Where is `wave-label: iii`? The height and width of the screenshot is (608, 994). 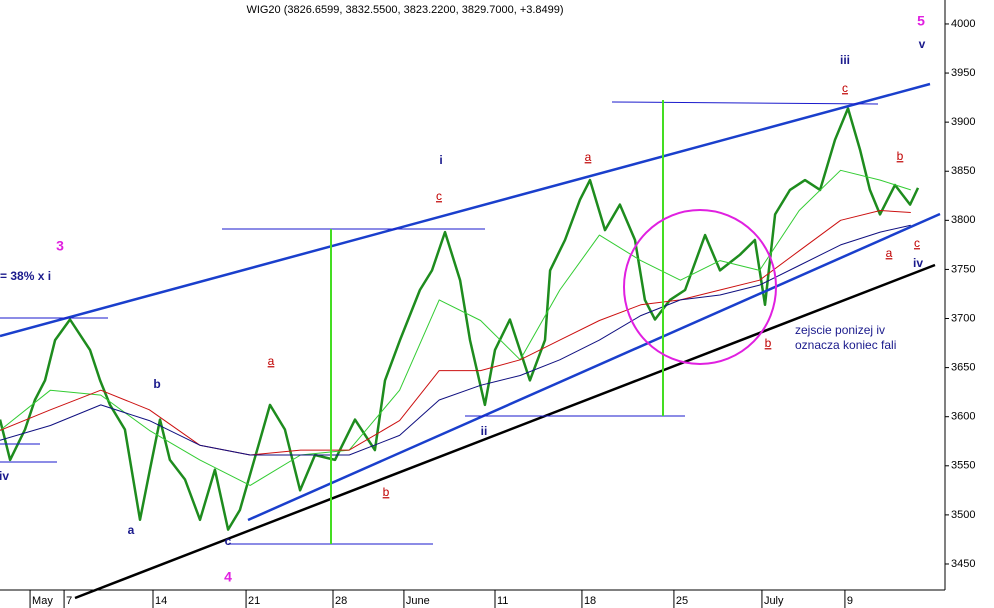 wave-label: iii is located at coordinates (845, 60).